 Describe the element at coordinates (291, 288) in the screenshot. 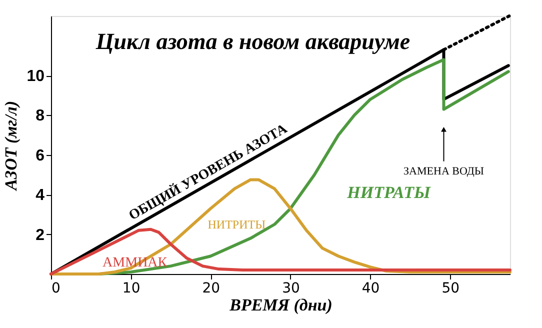

I see `x-tick-label: 30` at that location.